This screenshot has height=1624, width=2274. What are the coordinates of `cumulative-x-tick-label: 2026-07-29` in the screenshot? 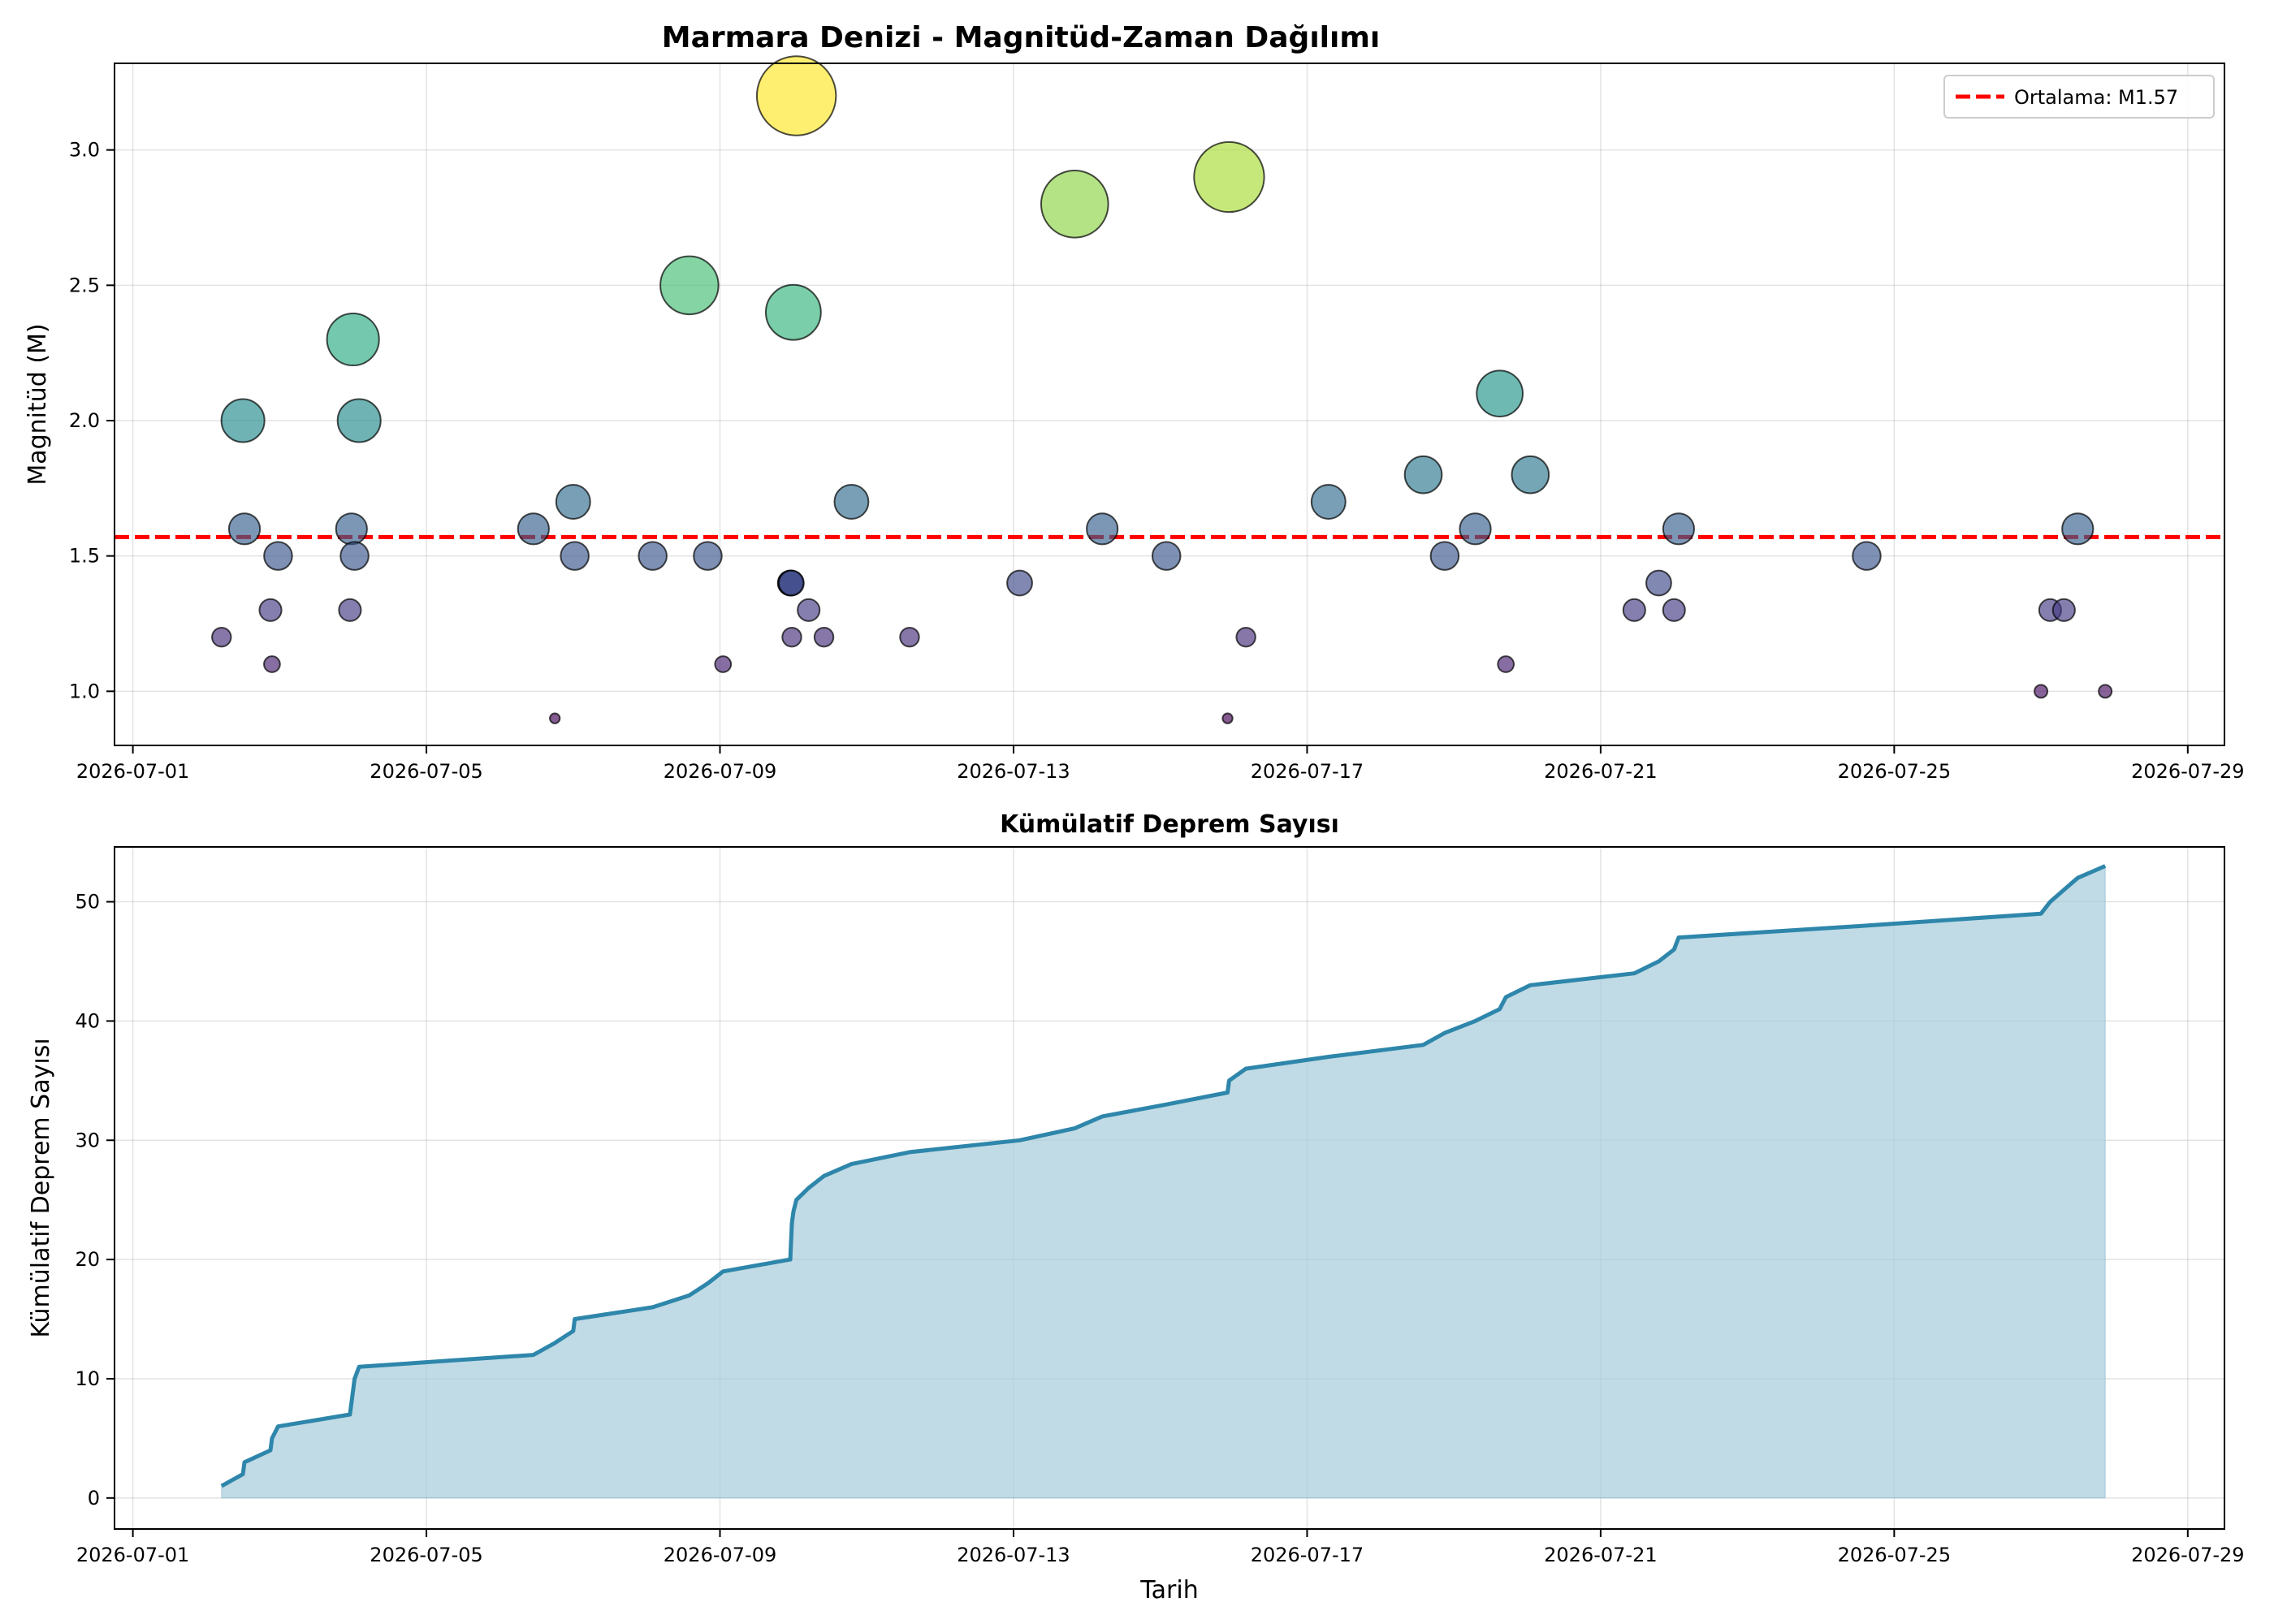 It's located at (2187, 1555).